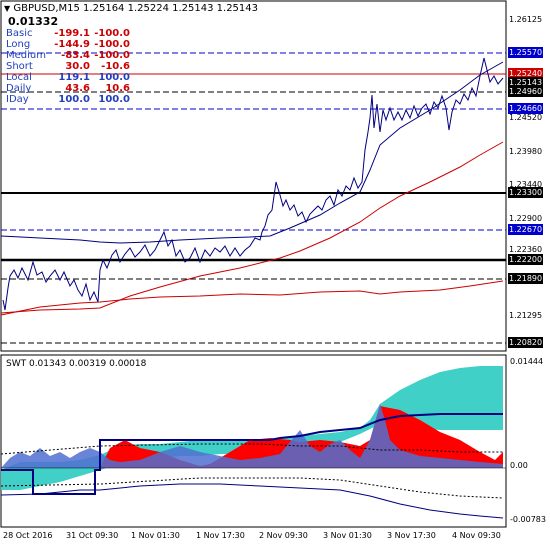 This screenshot has width=550, height=550. I want to click on price-label: 1.22900, so click(526, 218).